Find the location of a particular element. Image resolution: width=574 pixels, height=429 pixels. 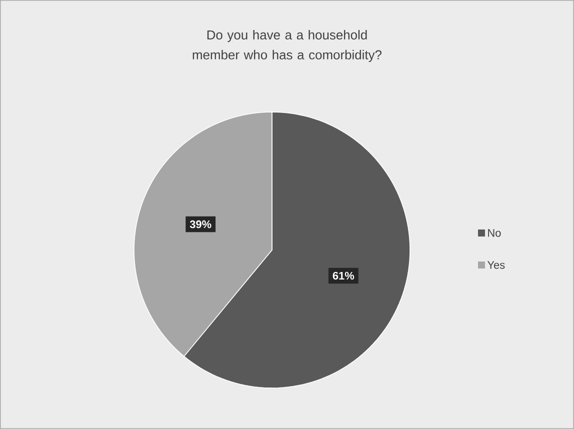

chart-title: Do you have a a household member who has a comorbidity? is located at coordinates (287, 46).